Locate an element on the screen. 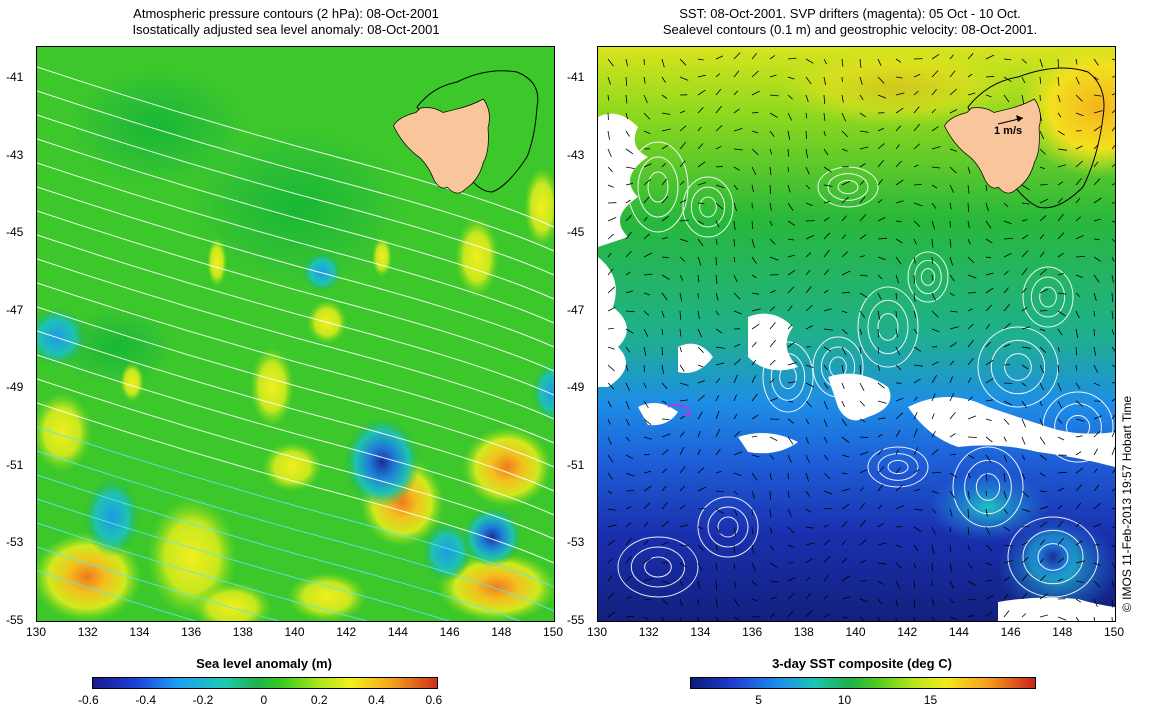  tasmania-land is located at coordinates (1024, 138).